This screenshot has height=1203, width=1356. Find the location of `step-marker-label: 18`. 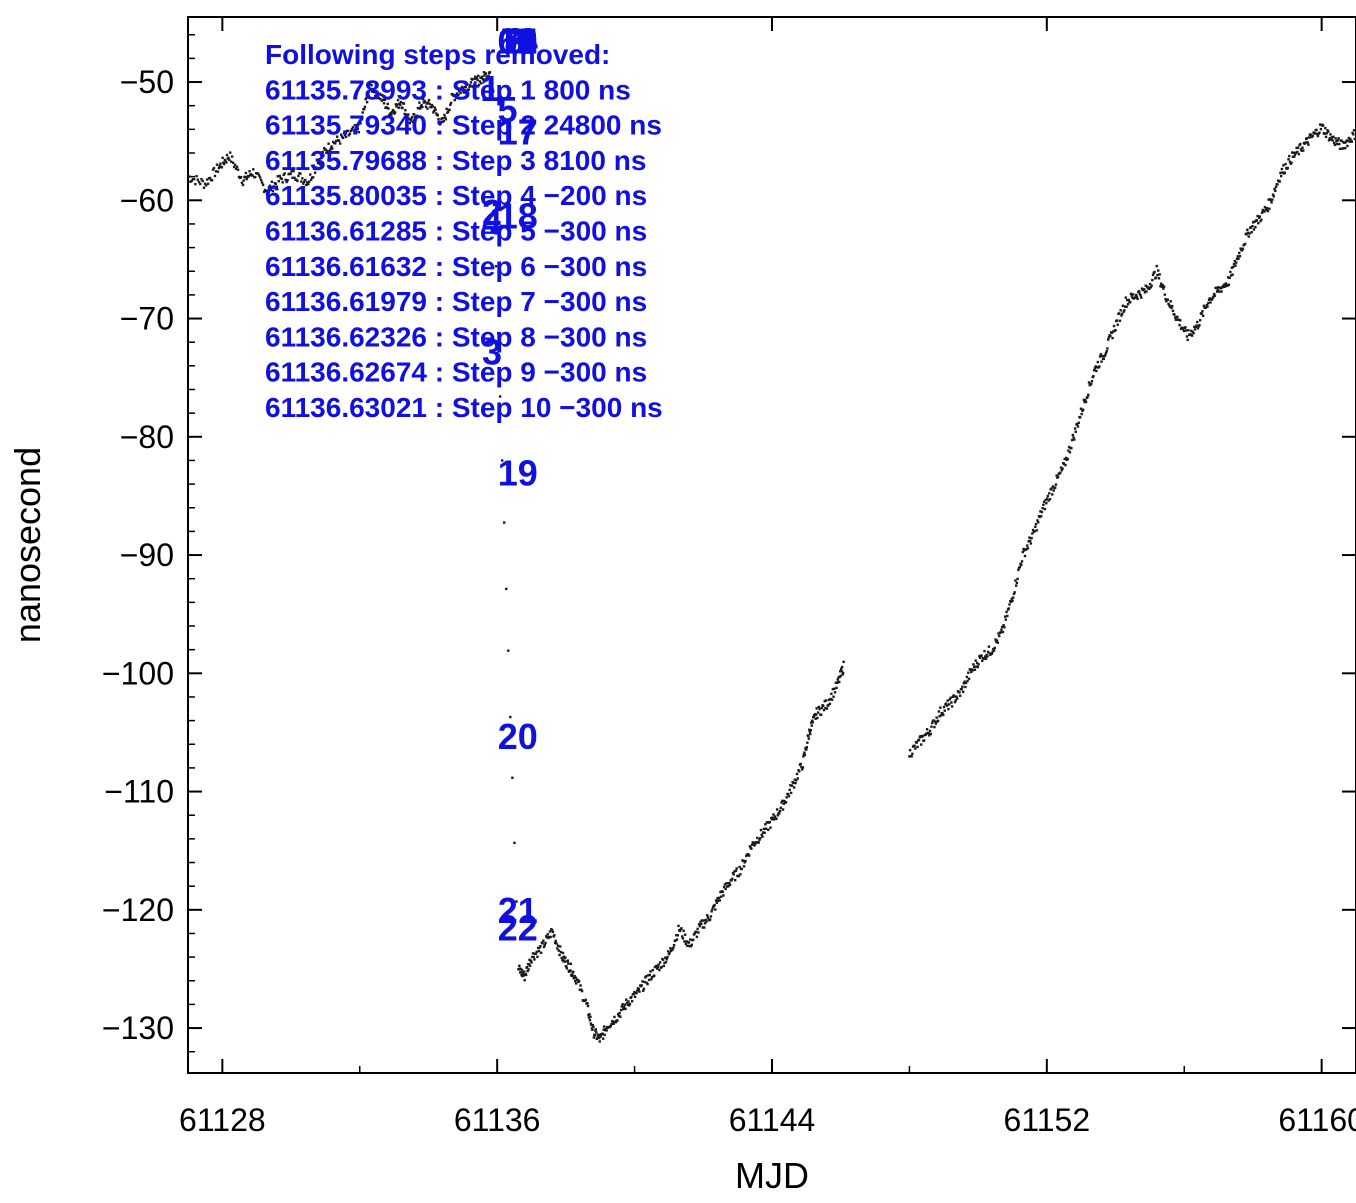

step-marker-label: 18 is located at coordinates (518, 216).